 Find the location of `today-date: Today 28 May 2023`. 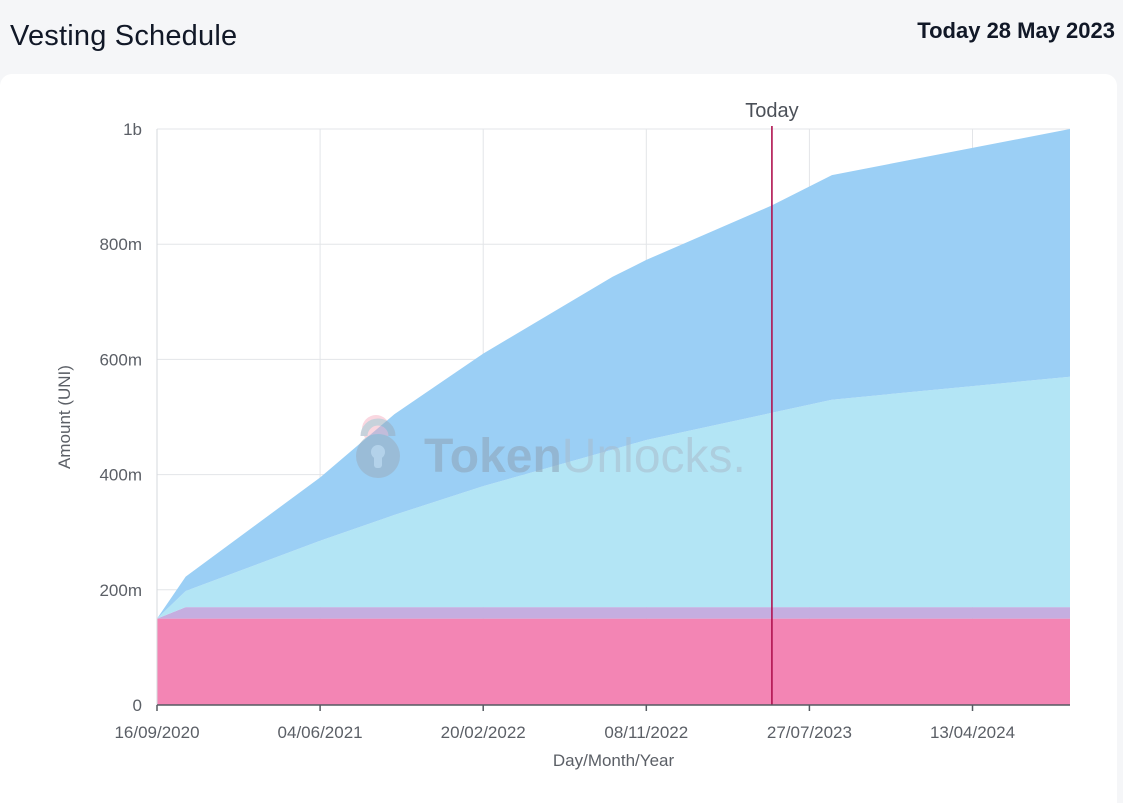

today-date: Today 28 May 2023 is located at coordinates (1016, 30).